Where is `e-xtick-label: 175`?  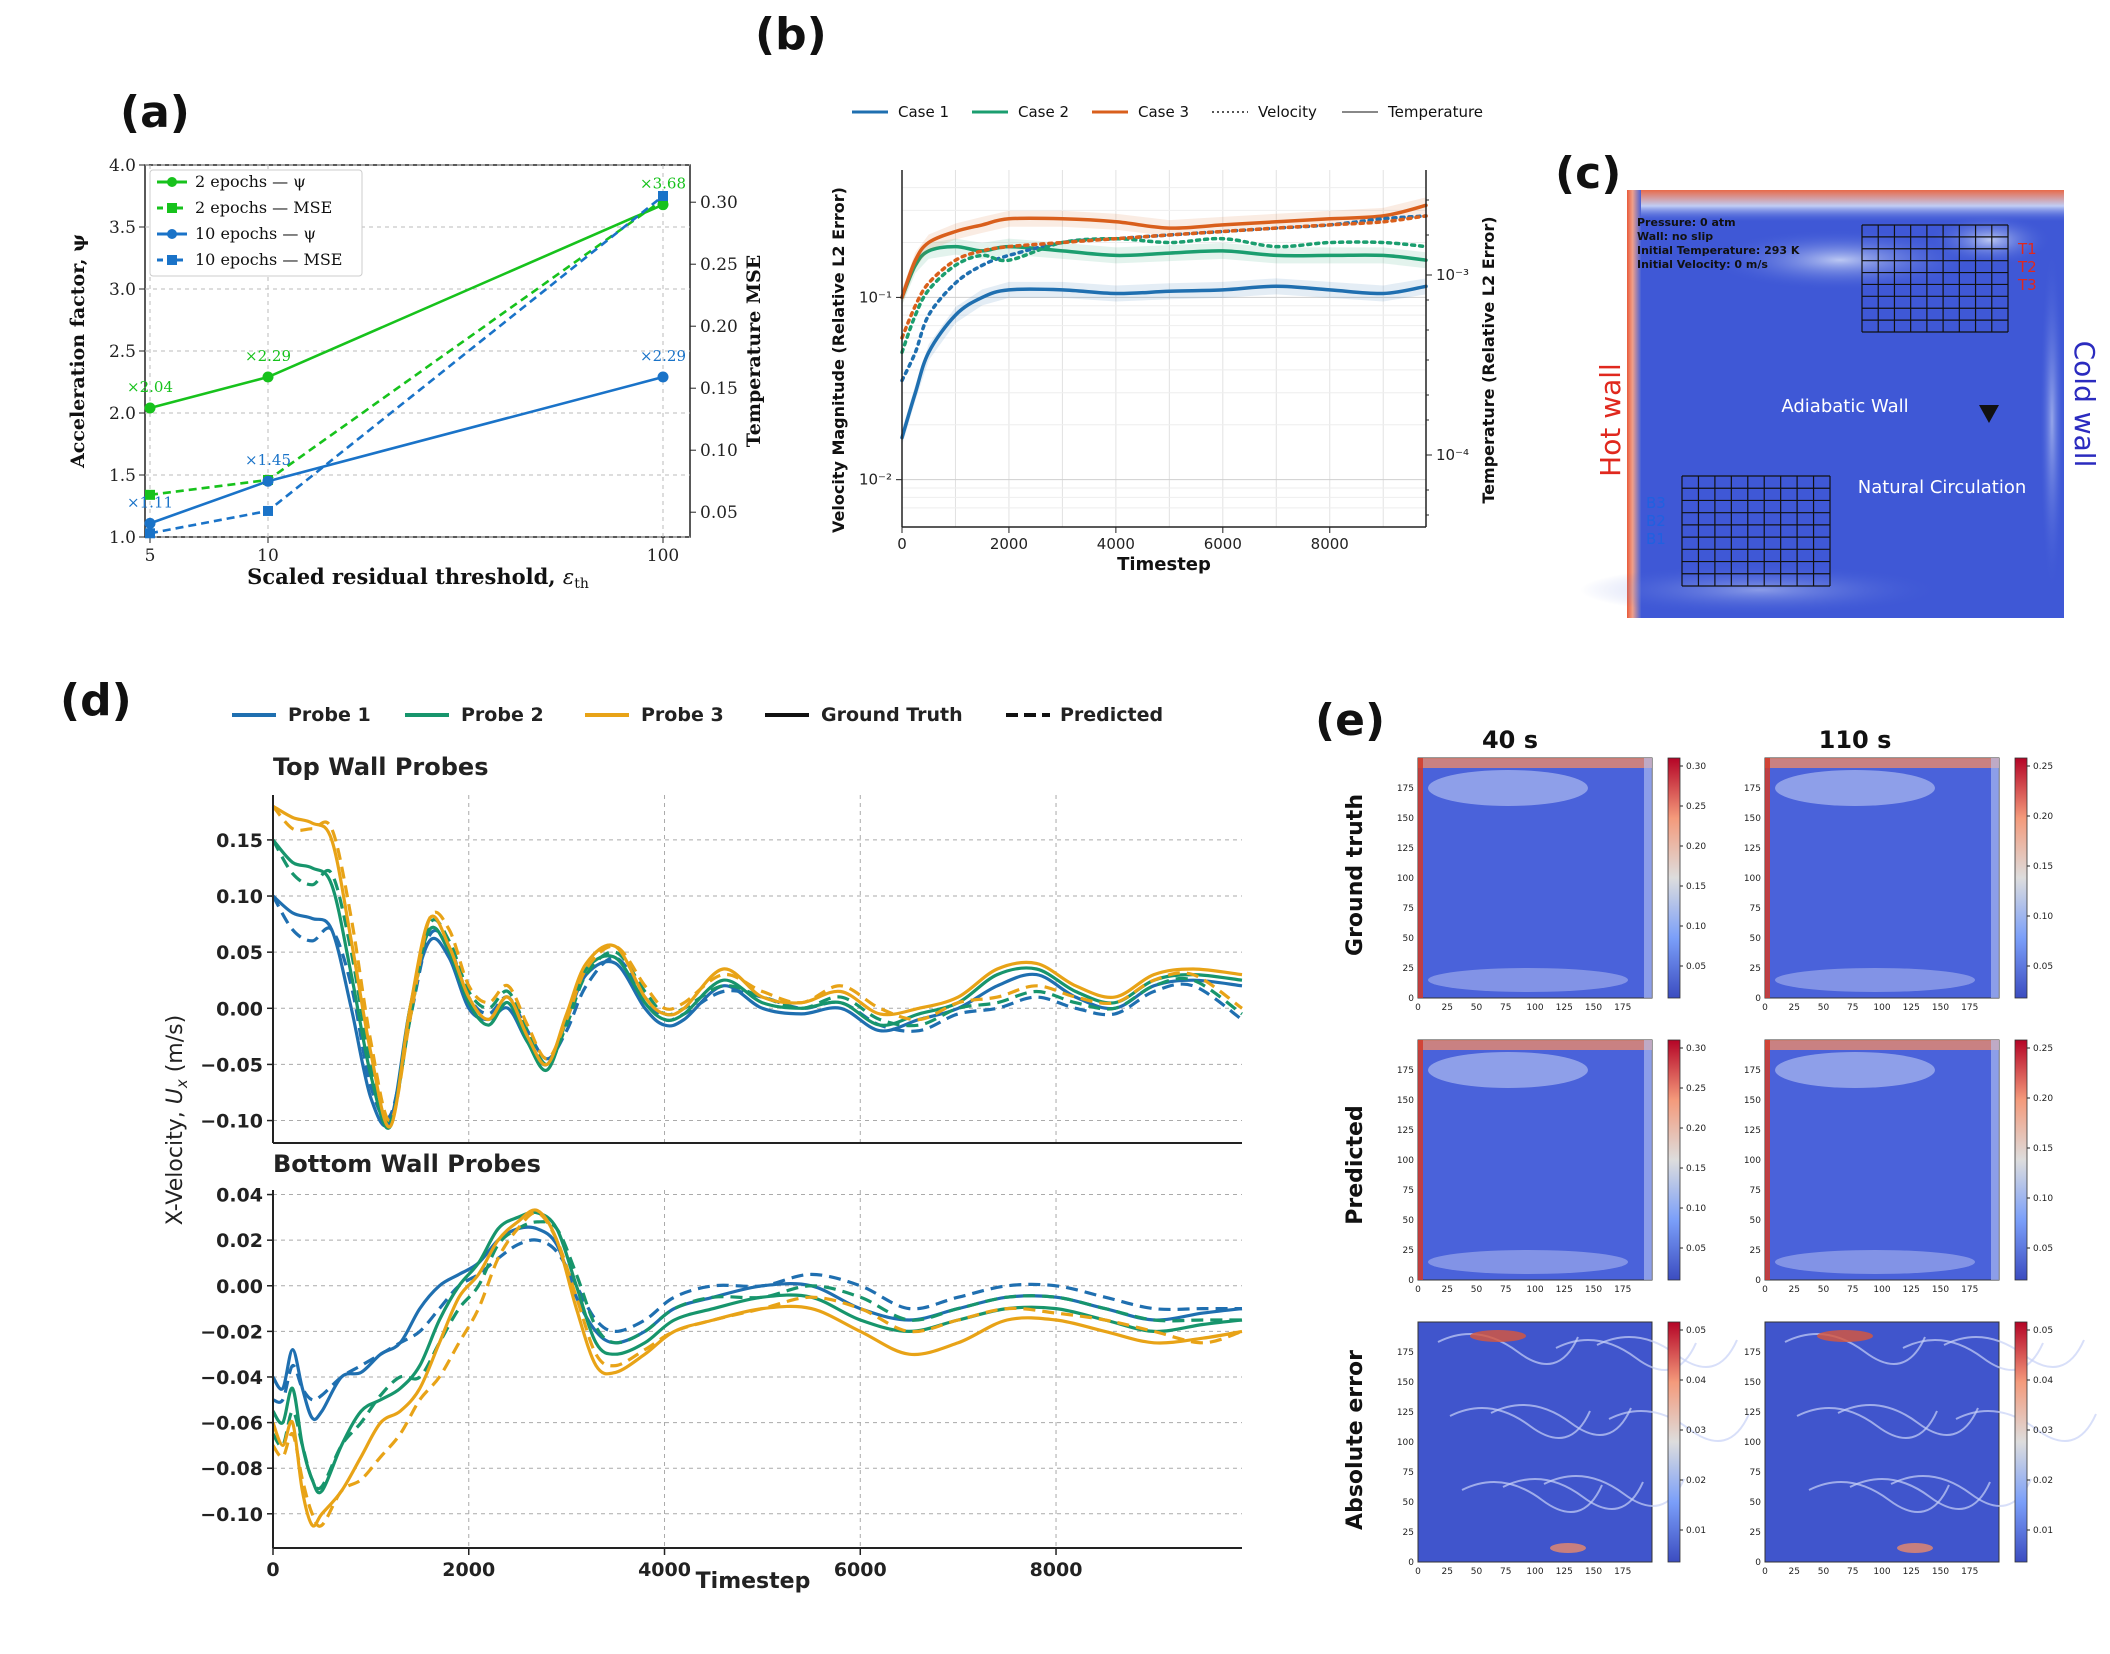 e-xtick-label: 175 is located at coordinates (1969, 1572).